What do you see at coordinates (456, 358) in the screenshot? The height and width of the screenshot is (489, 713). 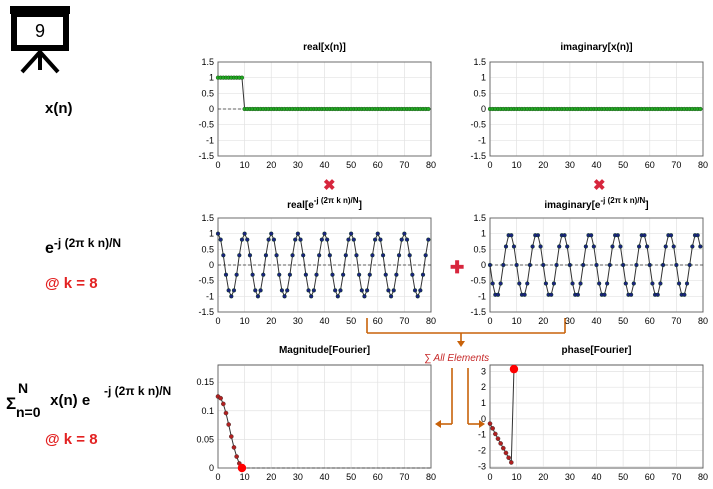 I see `sum-all-elements-label: ∑ All Elements` at bounding box center [456, 358].